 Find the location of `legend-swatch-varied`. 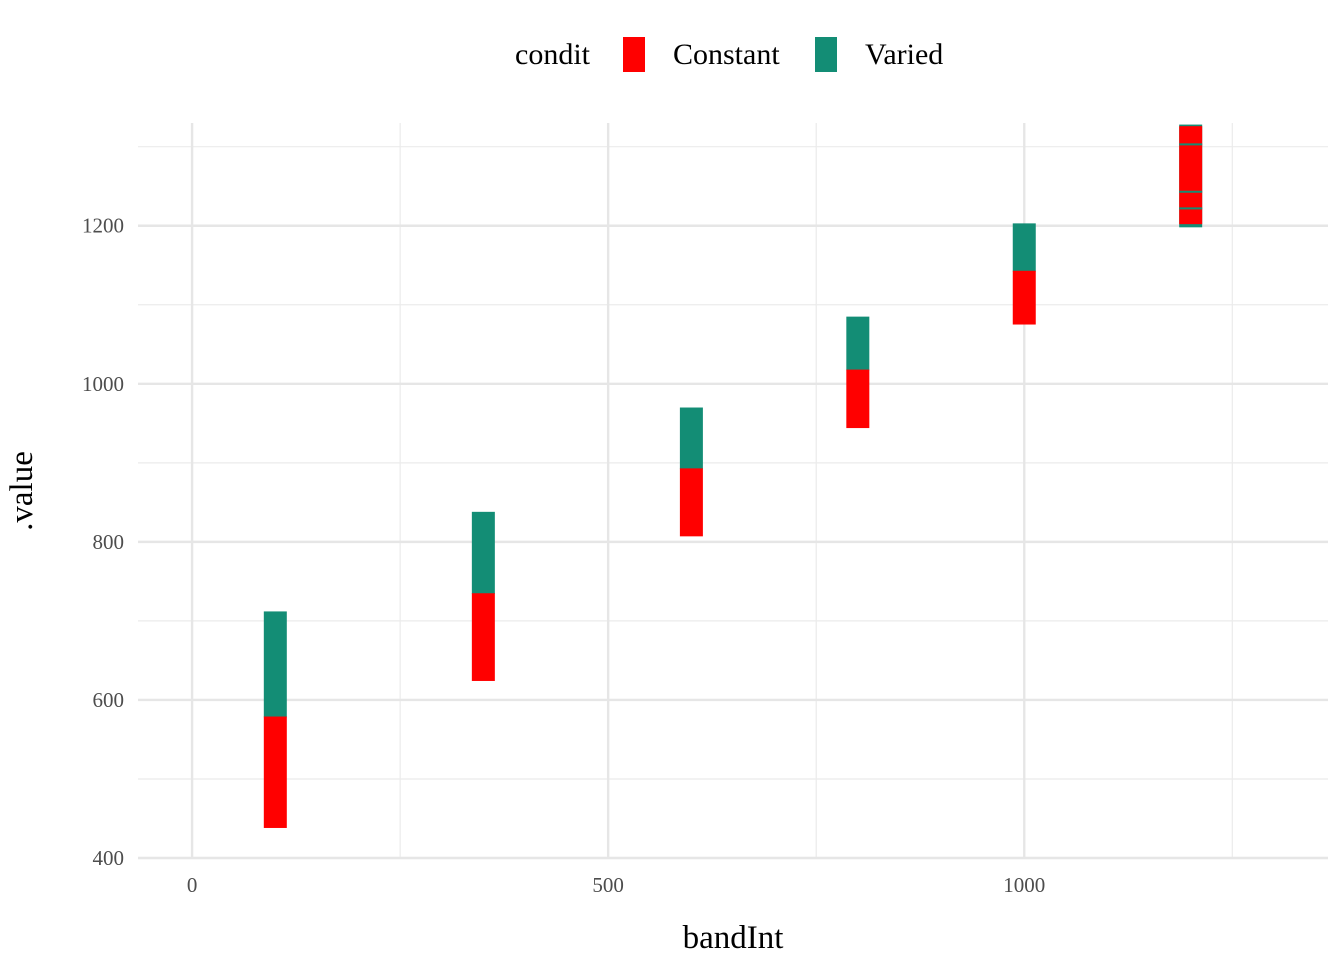

legend-swatch-varied is located at coordinates (826, 54).